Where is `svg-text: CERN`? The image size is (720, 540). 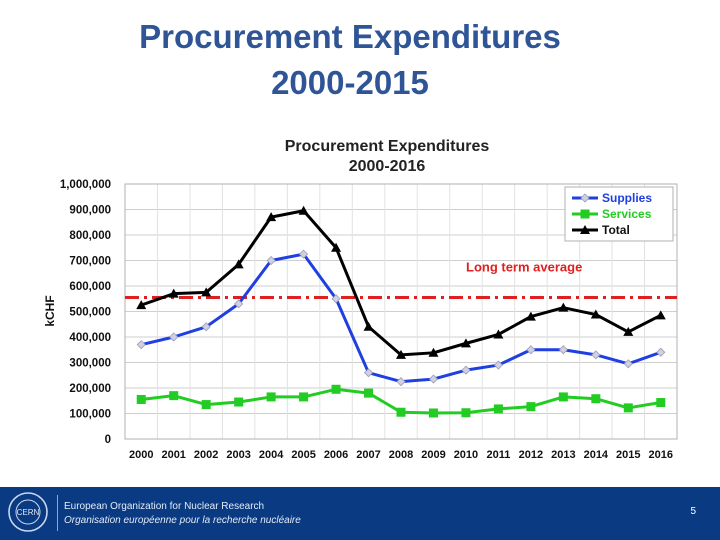 svg-text: CERN is located at coordinates (28, 512).